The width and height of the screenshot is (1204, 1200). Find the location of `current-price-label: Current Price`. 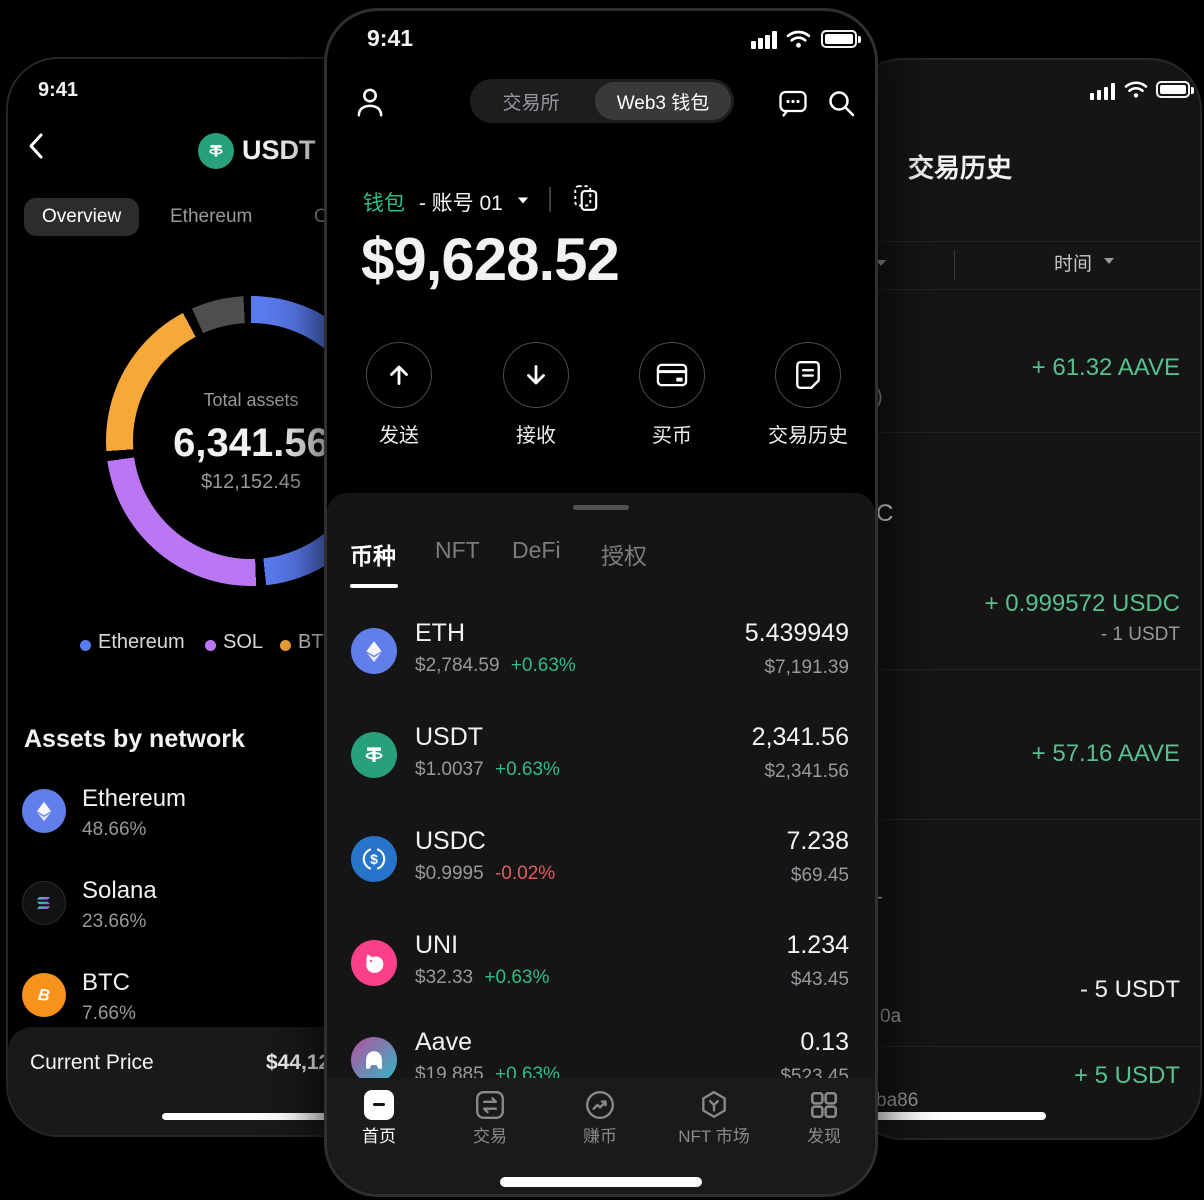

current-price-label: Current Price is located at coordinates (92, 1062).